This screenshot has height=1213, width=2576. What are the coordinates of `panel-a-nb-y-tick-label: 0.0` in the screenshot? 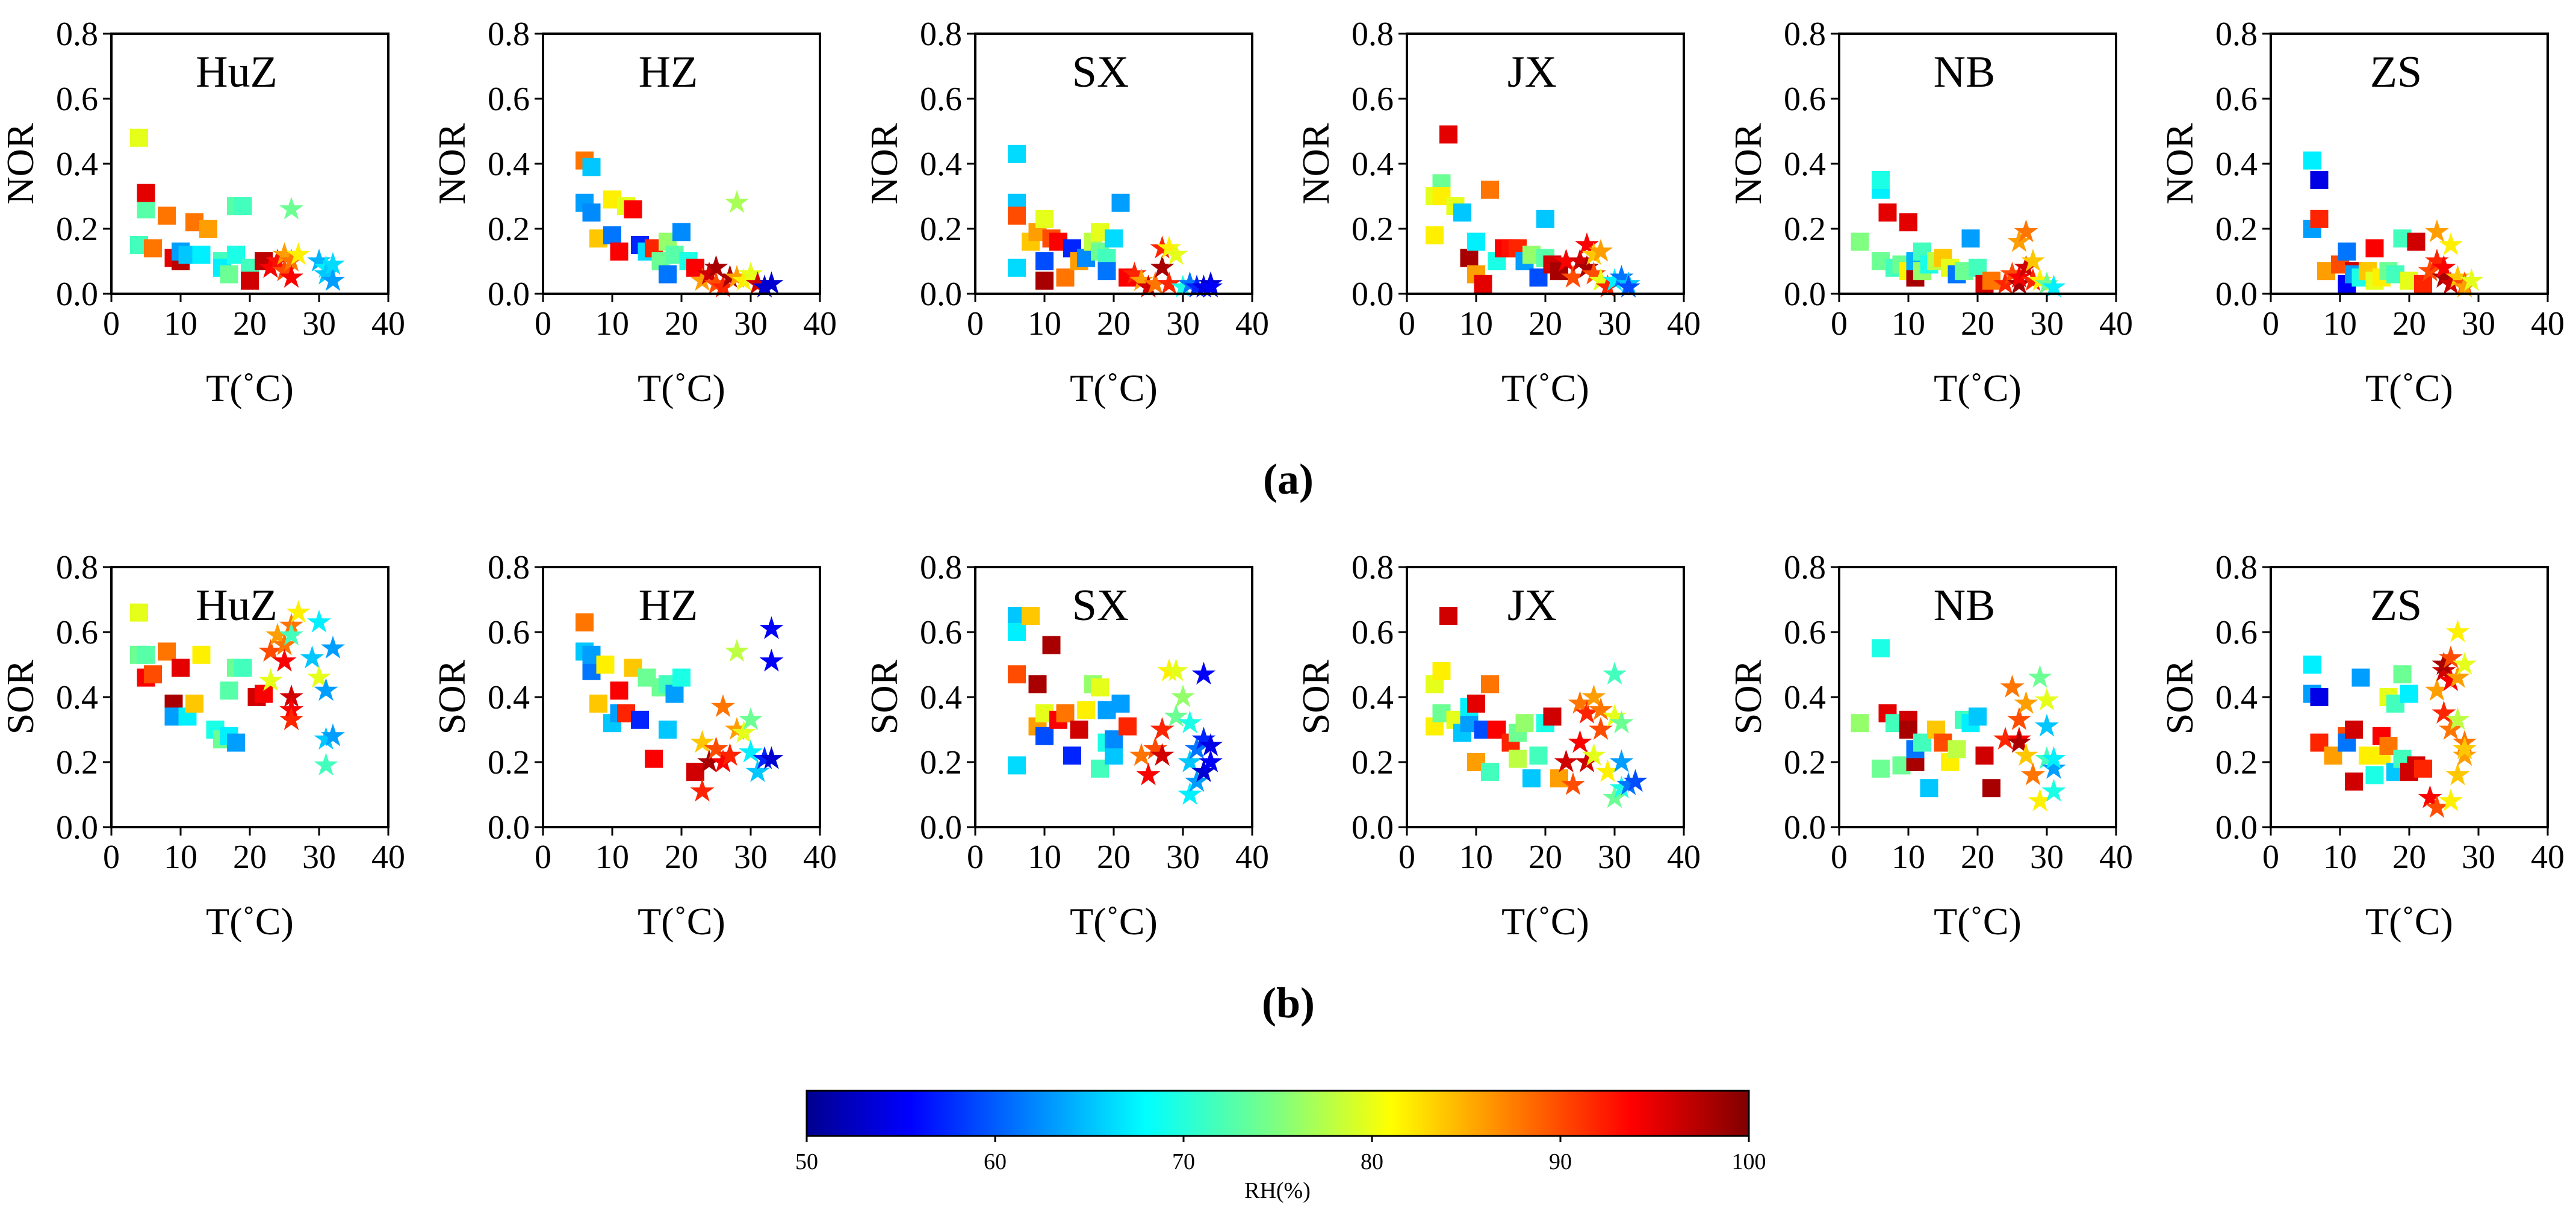 It's located at (1805, 294).